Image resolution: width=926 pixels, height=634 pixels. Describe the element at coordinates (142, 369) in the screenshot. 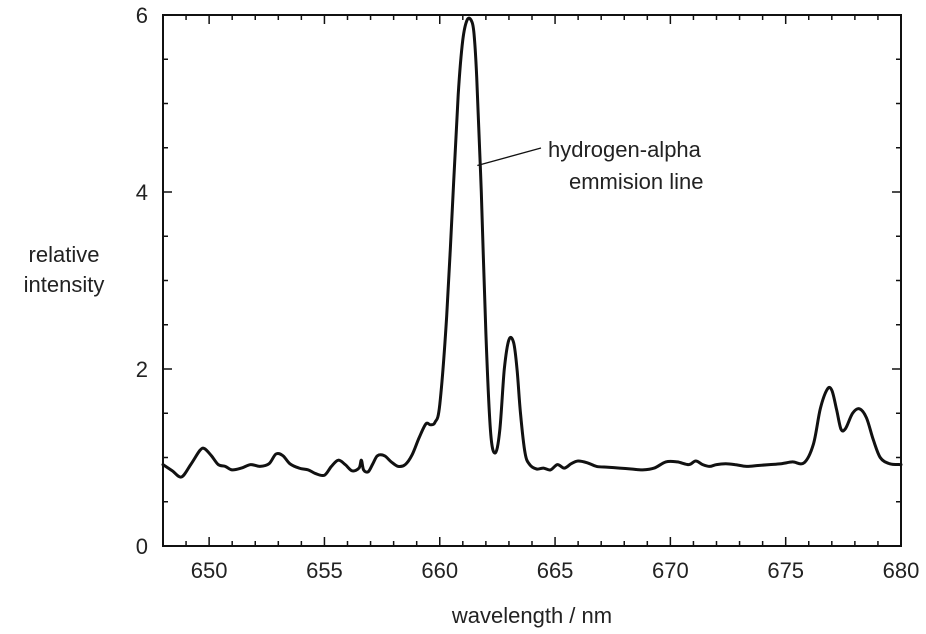

I see `y-tick-label: 2` at that location.